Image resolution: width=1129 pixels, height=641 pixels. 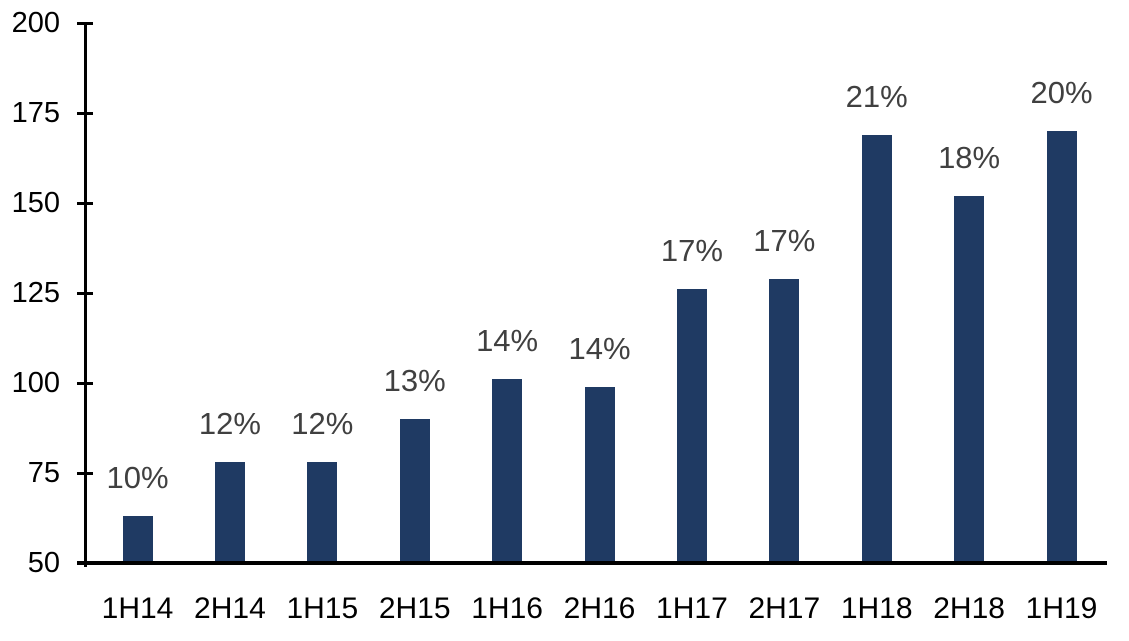 What do you see at coordinates (43, 473) in the screenshot?
I see `y-tick-label: 75` at bounding box center [43, 473].